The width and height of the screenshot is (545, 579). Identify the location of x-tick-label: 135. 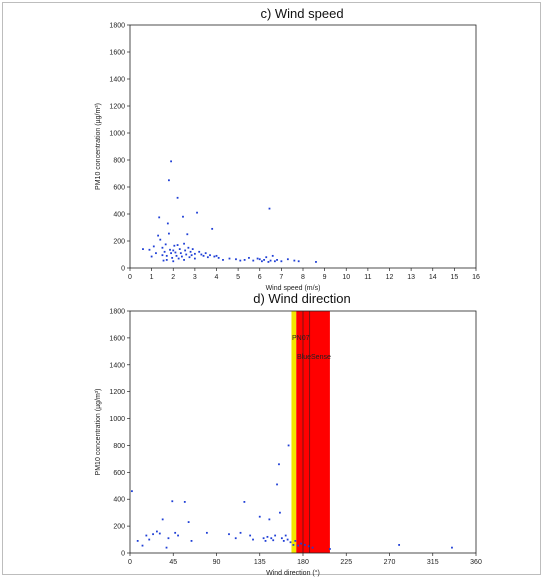
(260, 562).